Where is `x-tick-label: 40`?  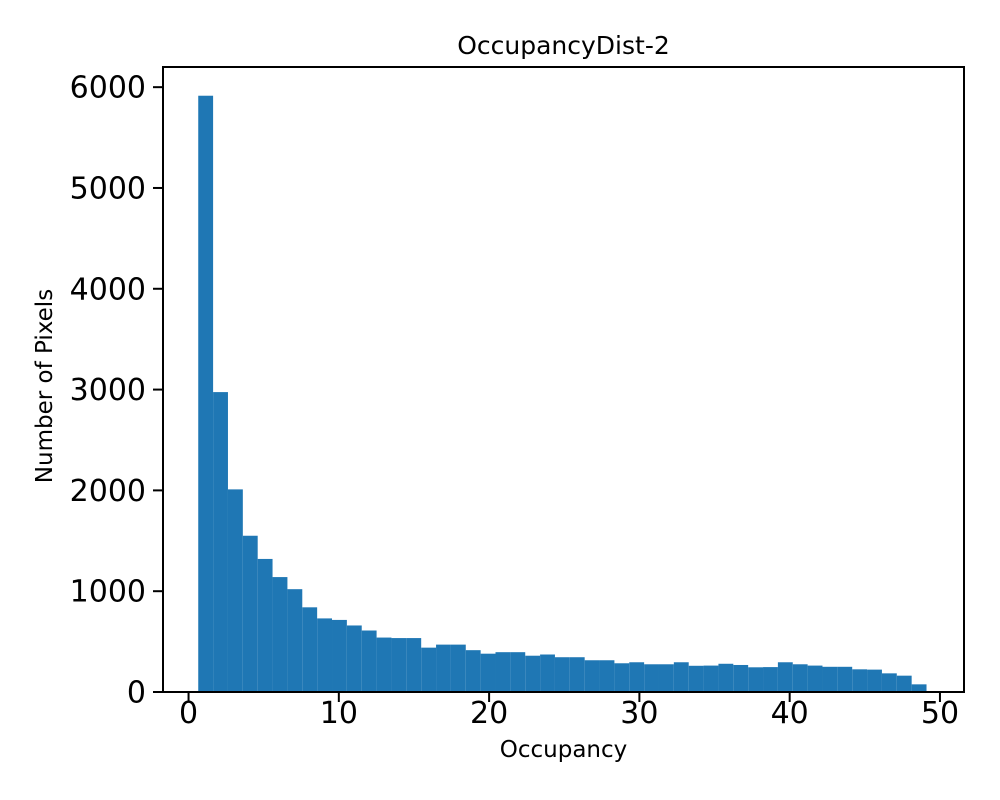 x-tick-label: 40 is located at coordinates (790, 713).